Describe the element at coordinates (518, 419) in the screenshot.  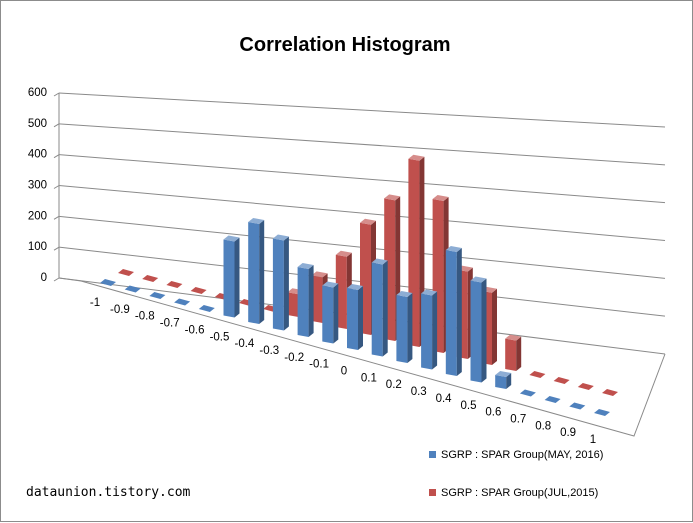
I see `x-tick-label: 0.7` at that location.